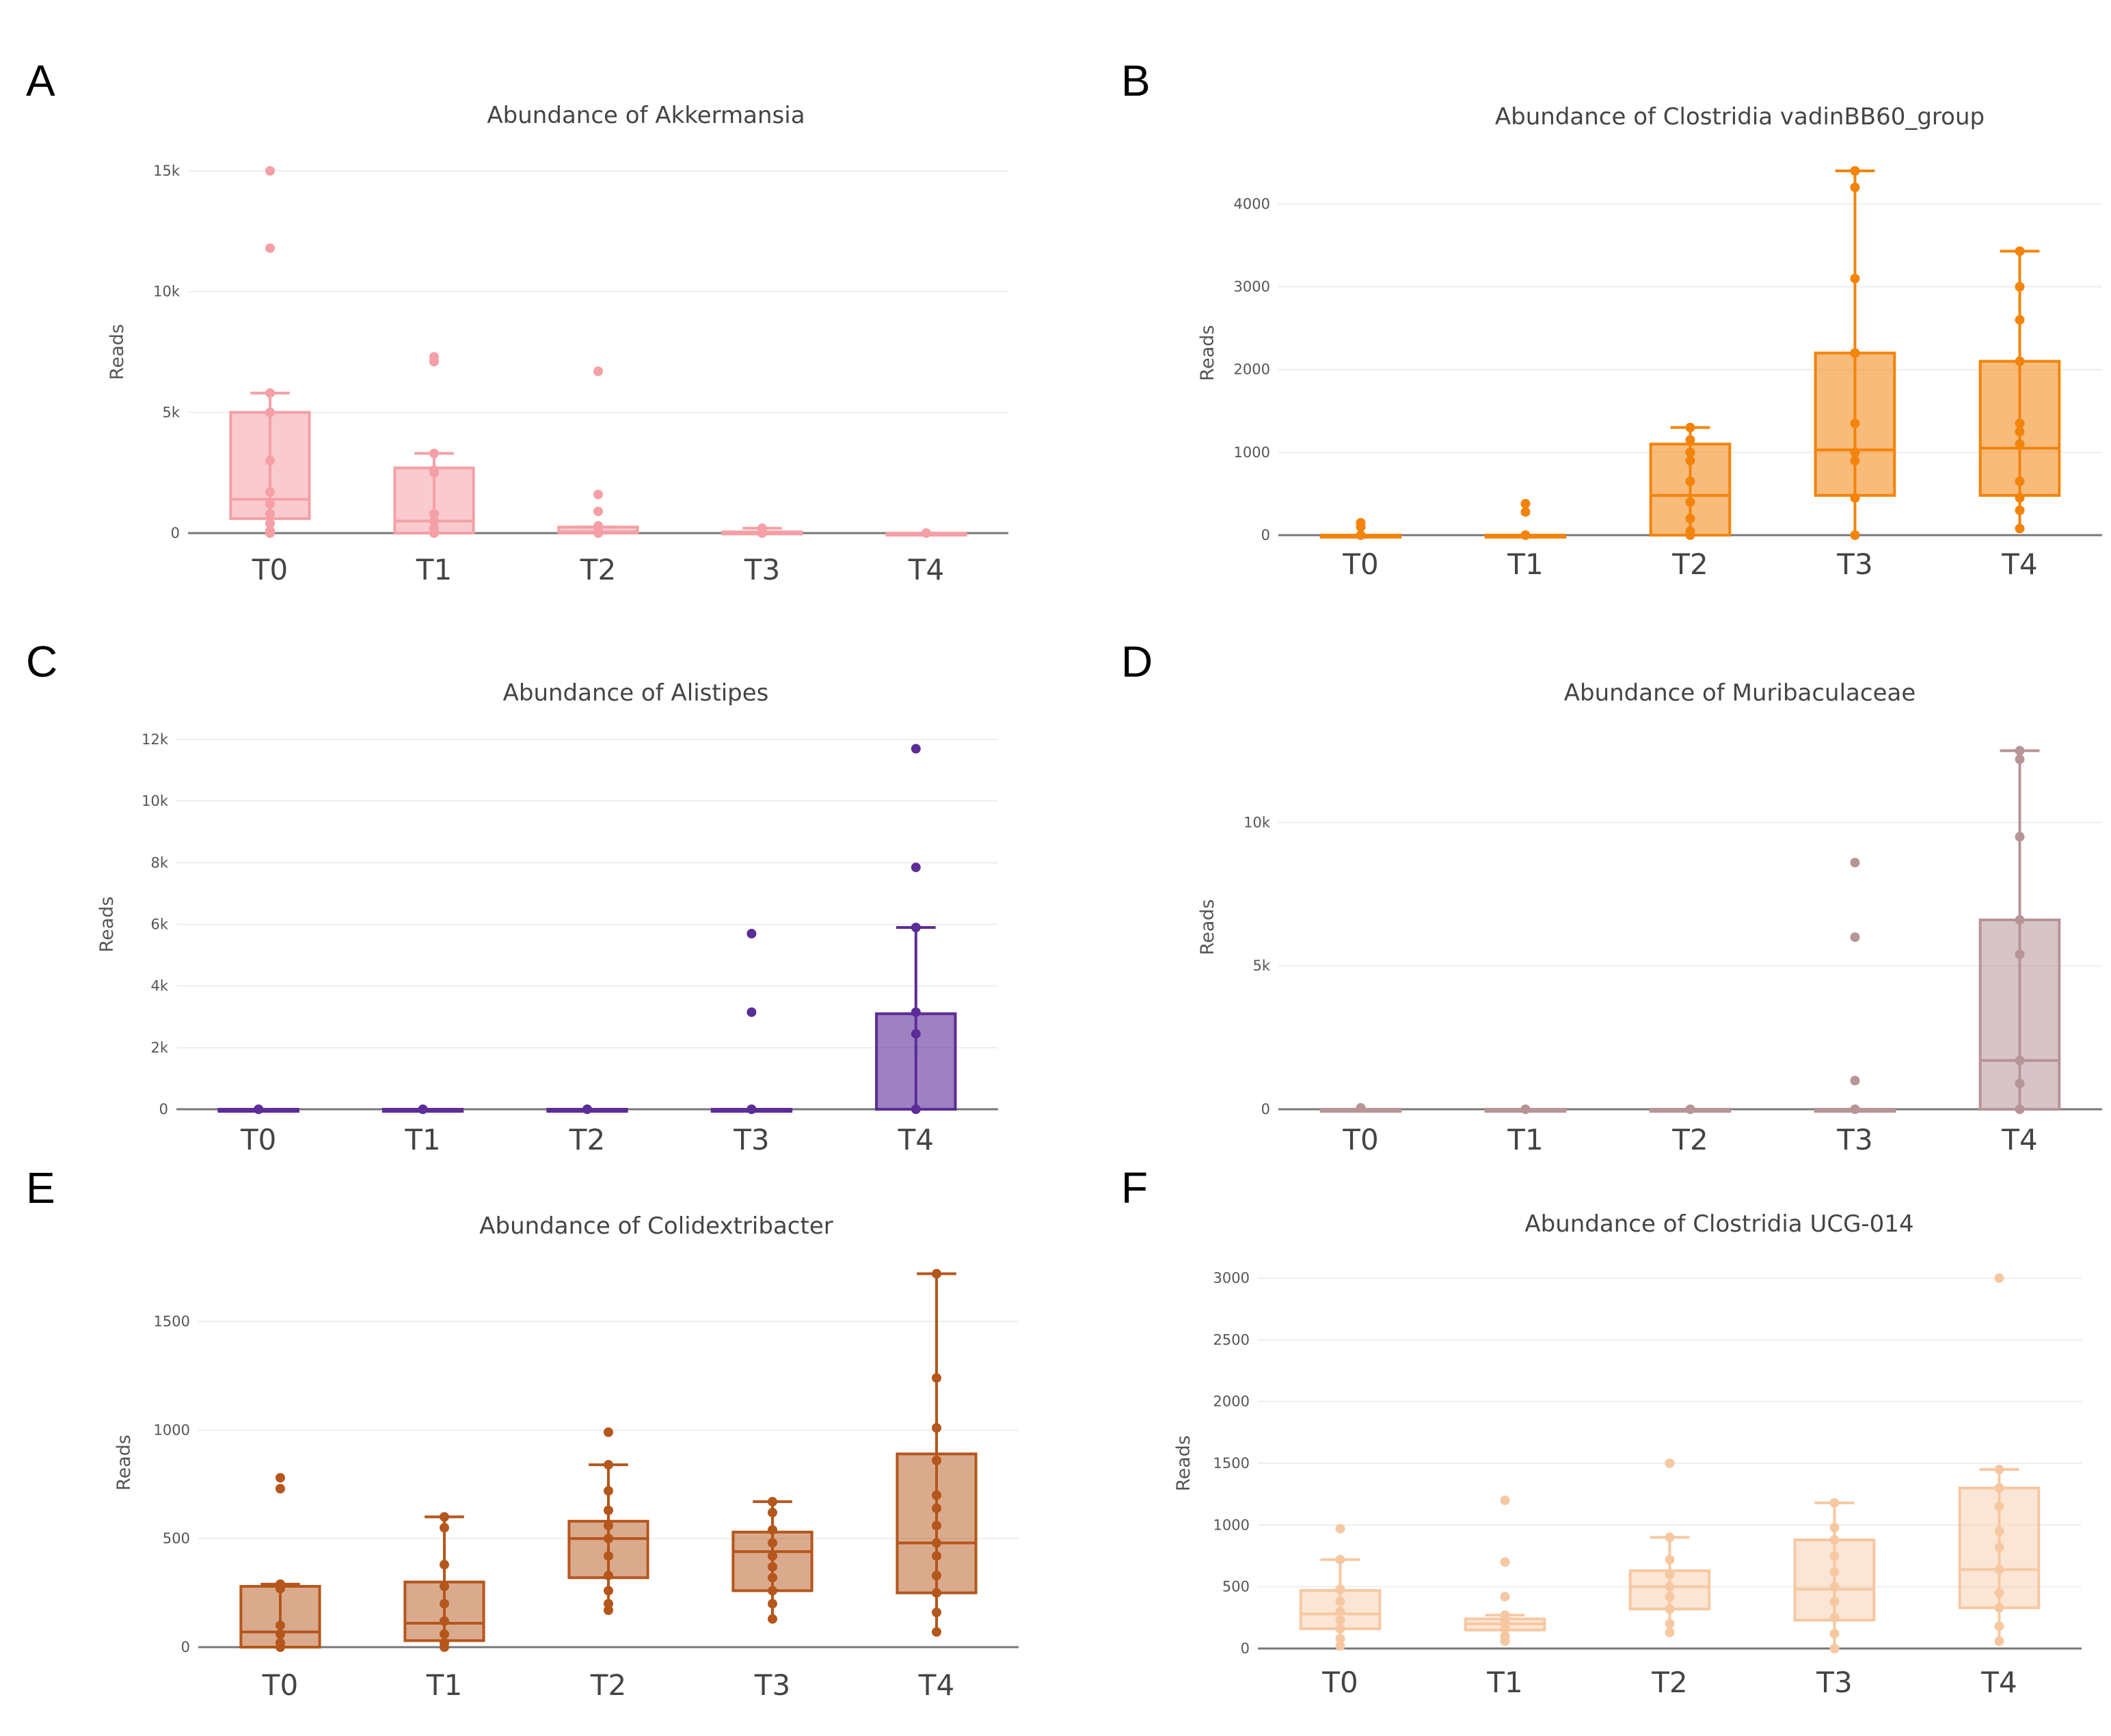  I want to click on chart-title: Abundance of Colidextribacter, so click(656, 1226).